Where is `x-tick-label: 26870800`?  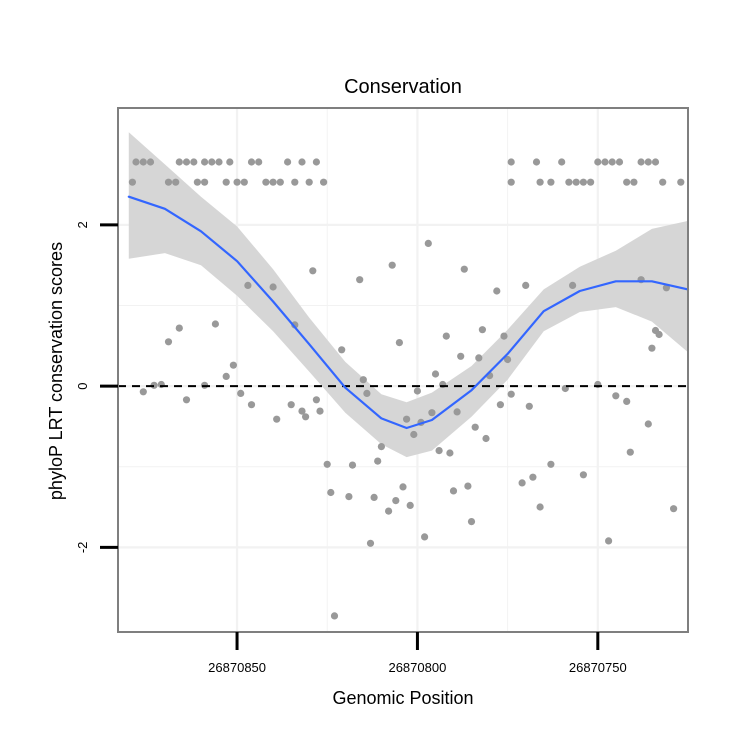
x-tick-label: 26870800 is located at coordinates (417, 667).